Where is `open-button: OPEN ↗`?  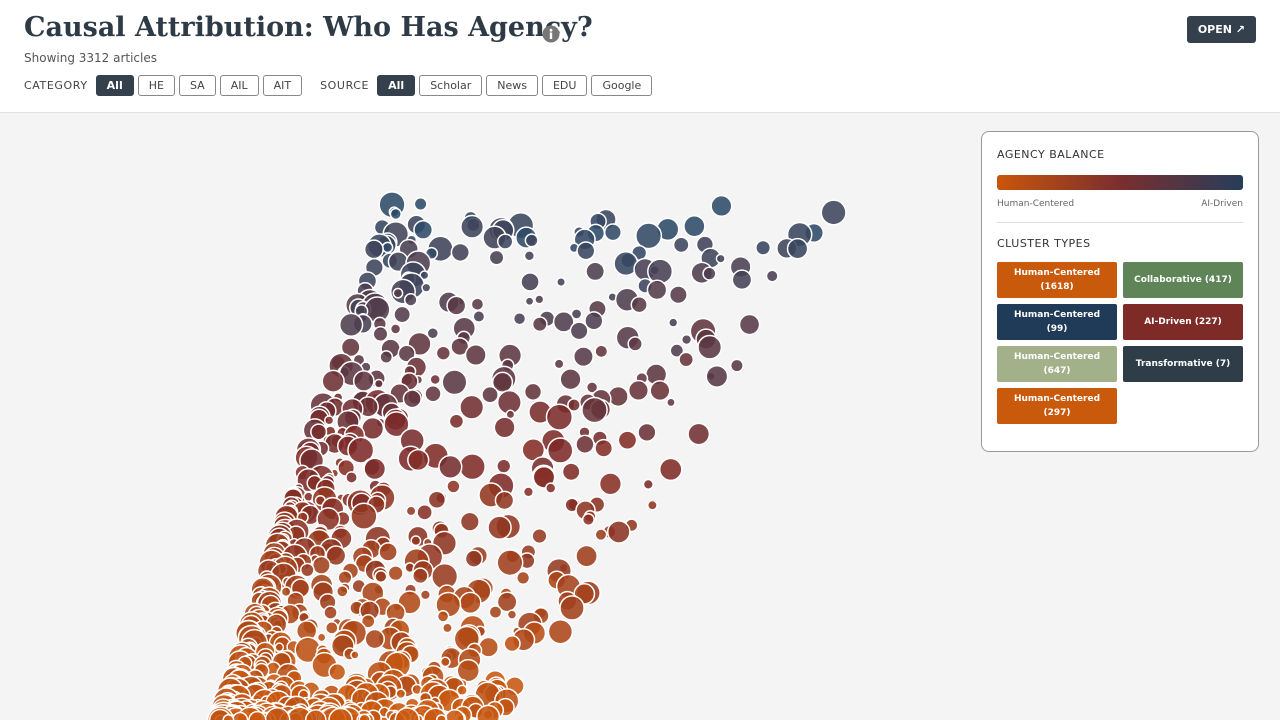
open-button: OPEN ↗ is located at coordinates (1221, 29).